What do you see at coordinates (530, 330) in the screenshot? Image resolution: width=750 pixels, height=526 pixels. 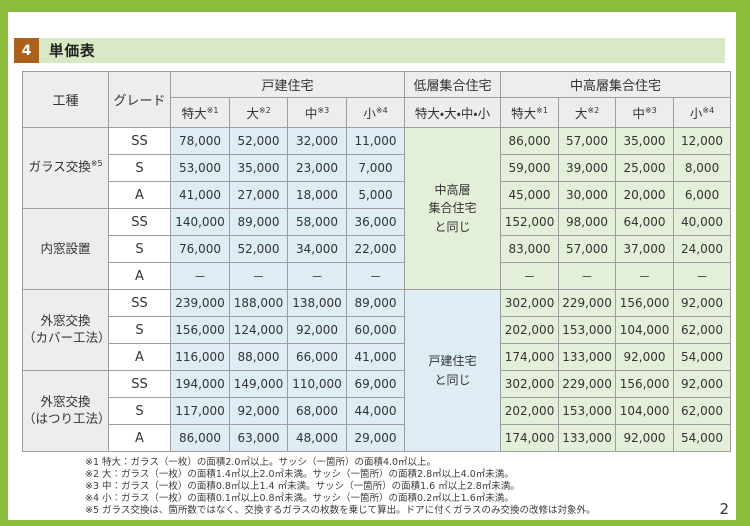 I see `price-cell-mid-high: 202,000` at bounding box center [530, 330].